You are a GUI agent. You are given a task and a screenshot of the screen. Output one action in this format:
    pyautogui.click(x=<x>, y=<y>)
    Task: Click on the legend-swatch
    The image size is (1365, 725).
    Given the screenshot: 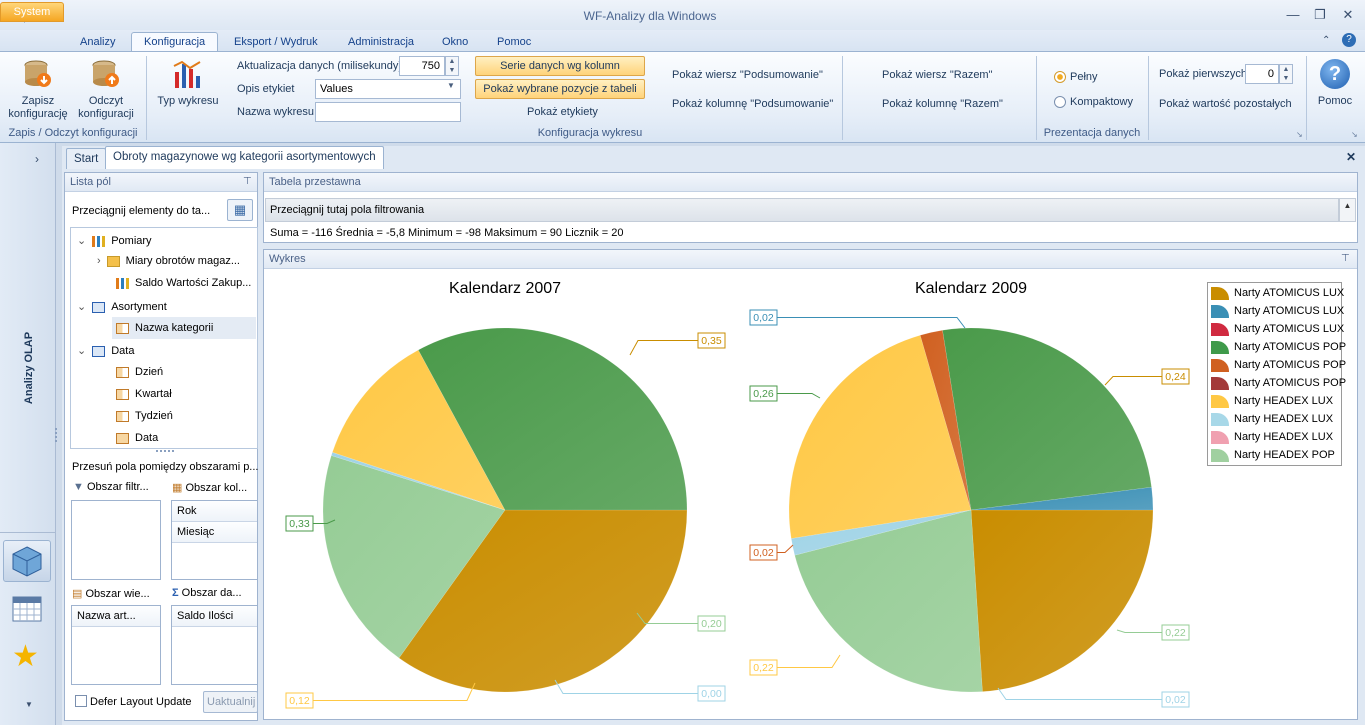 What is the action you would take?
    pyautogui.click(x=1220, y=365)
    